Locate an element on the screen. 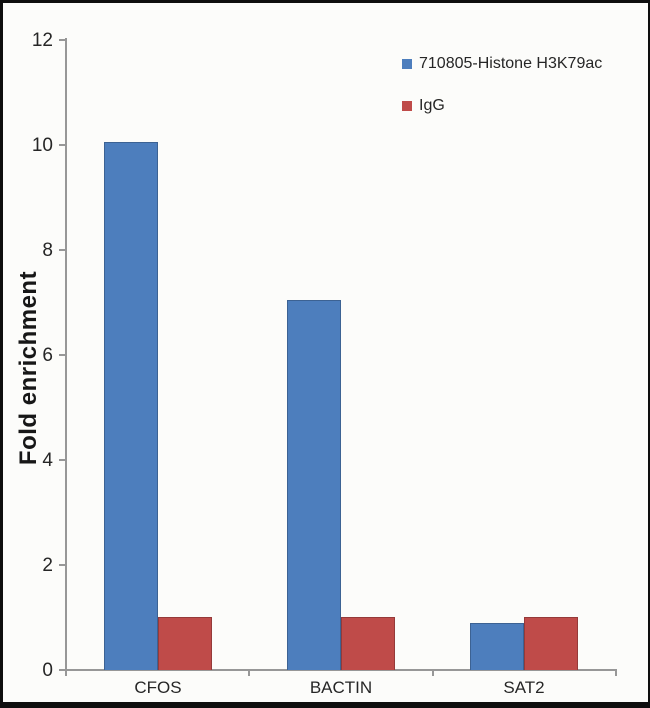 Image resolution: width=650 pixels, height=708 pixels. bar-bactin-h3k79ac is located at coordinates (314, 485).